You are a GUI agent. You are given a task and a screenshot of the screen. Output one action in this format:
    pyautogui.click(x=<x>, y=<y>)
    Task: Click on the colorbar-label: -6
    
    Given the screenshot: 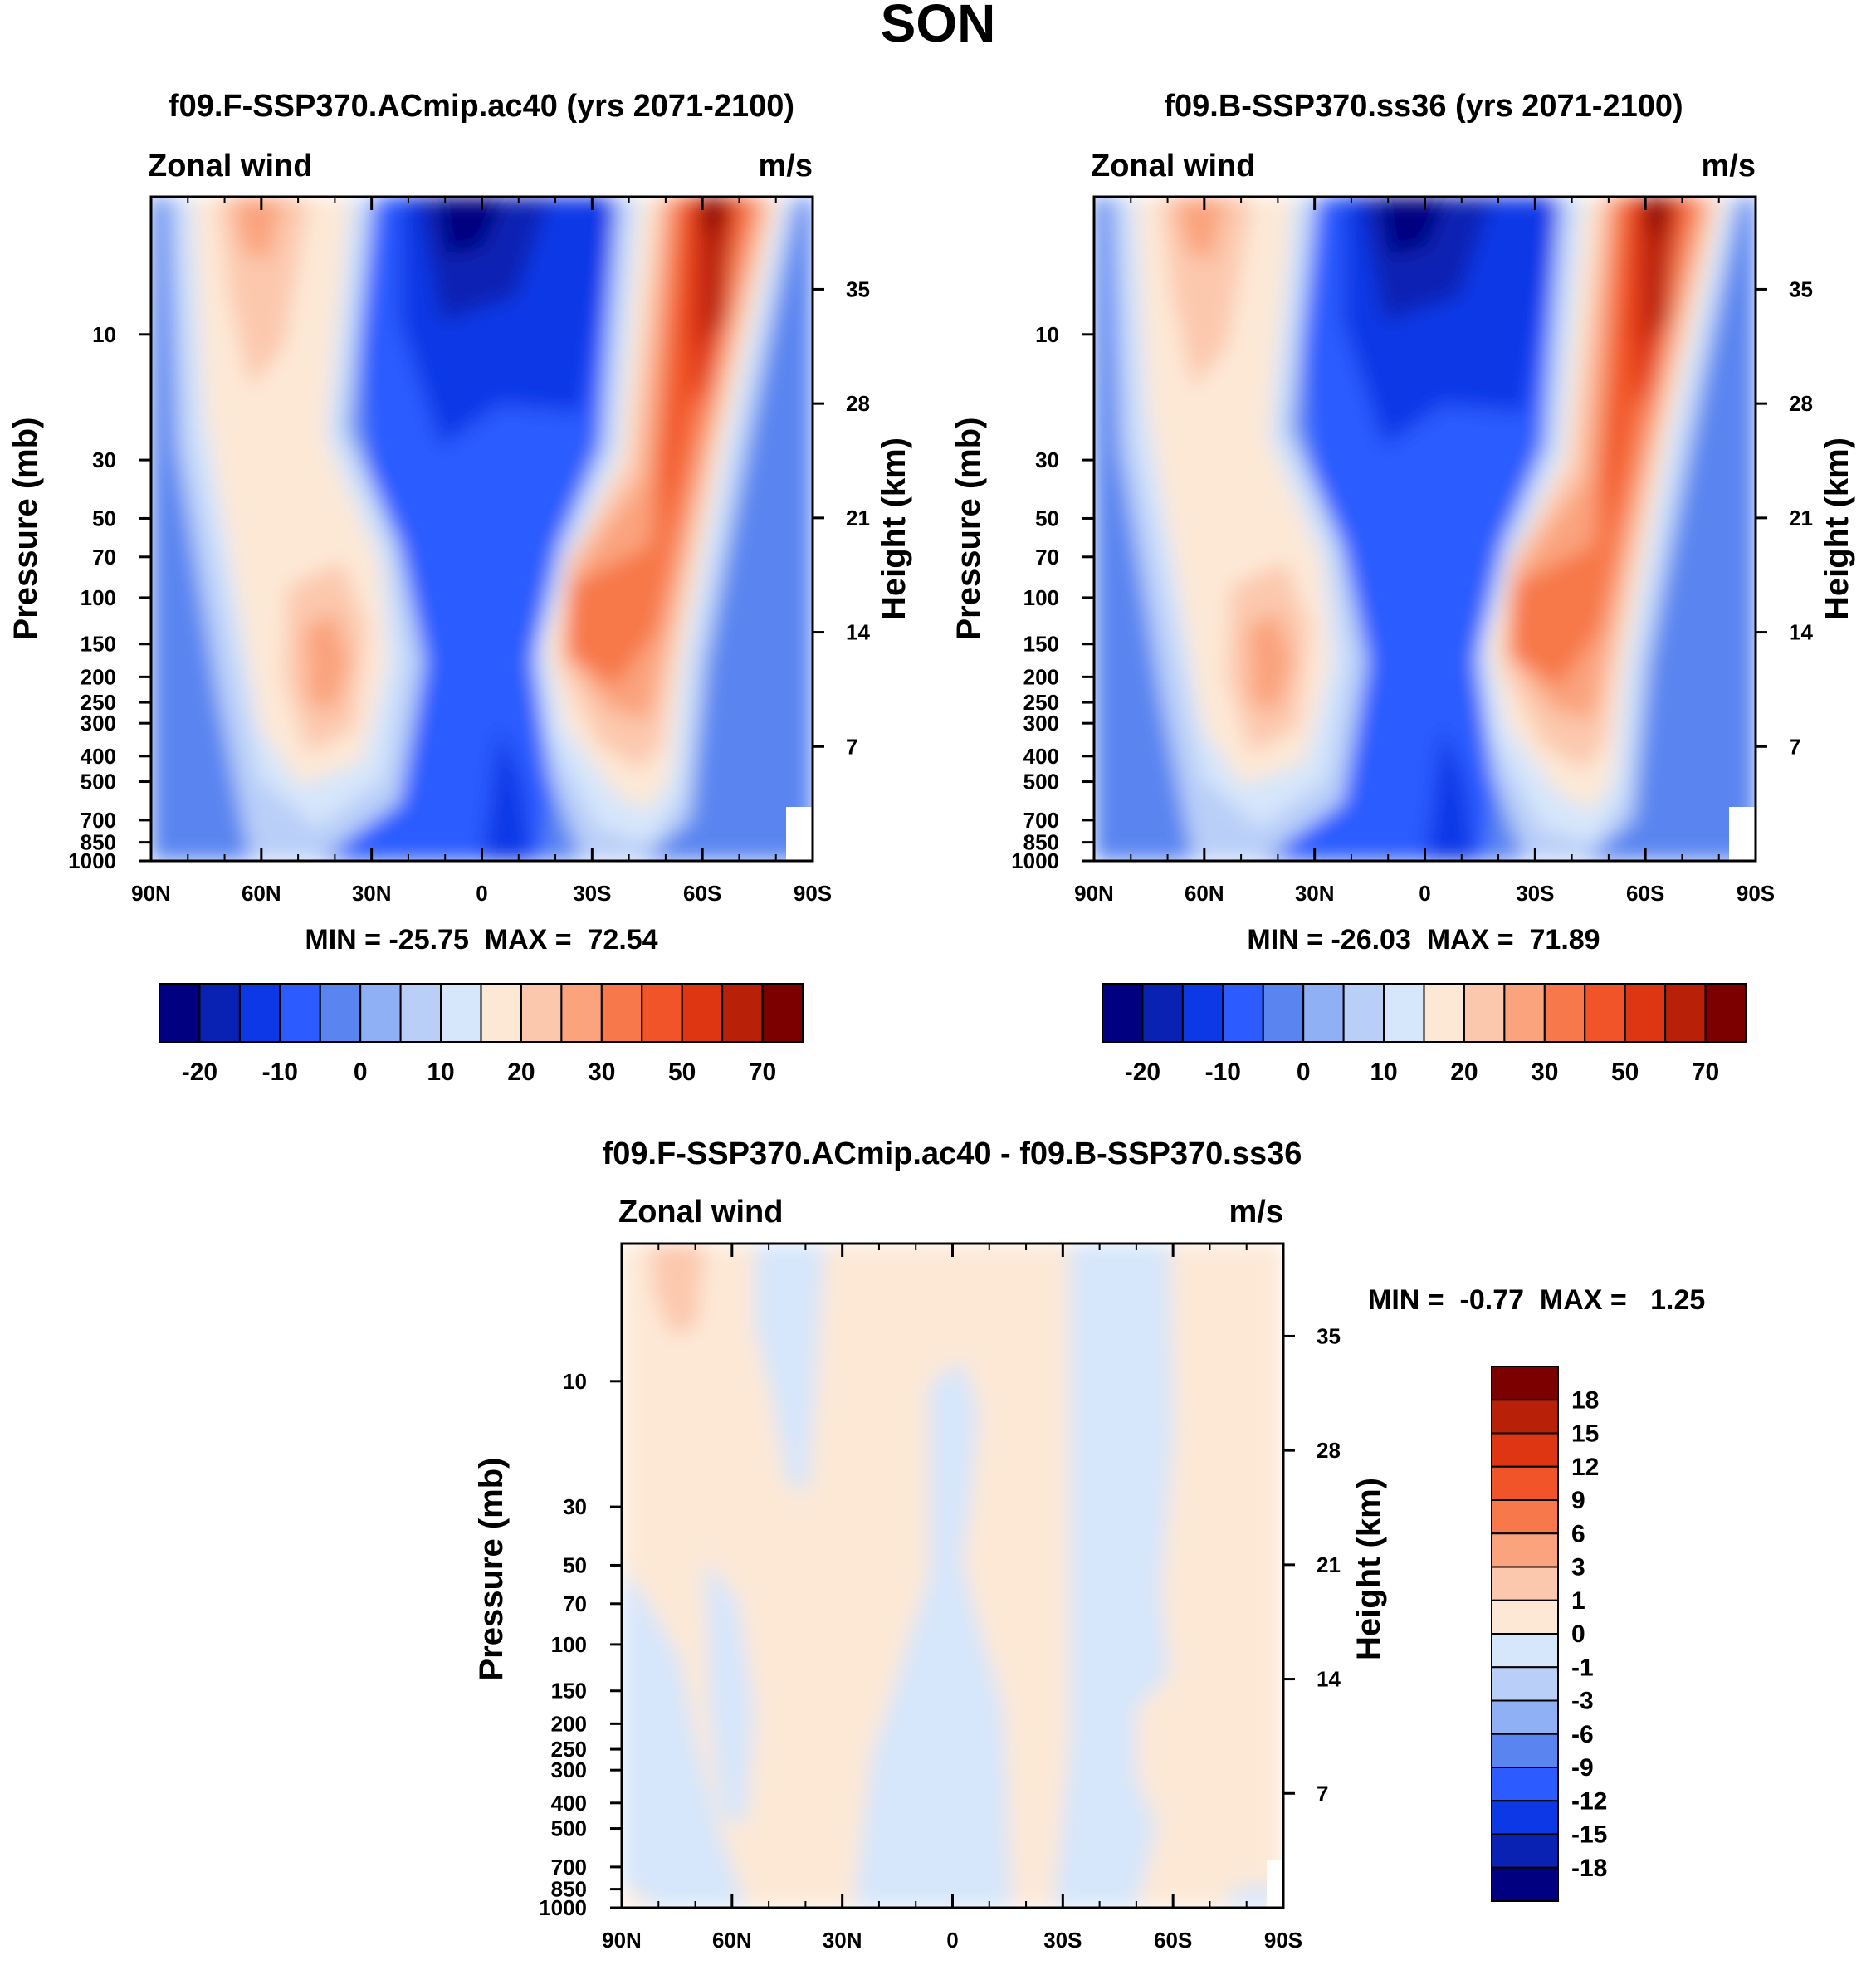 What is the action you would take?
    pyautogui.click(x=1582, y=1734)
    